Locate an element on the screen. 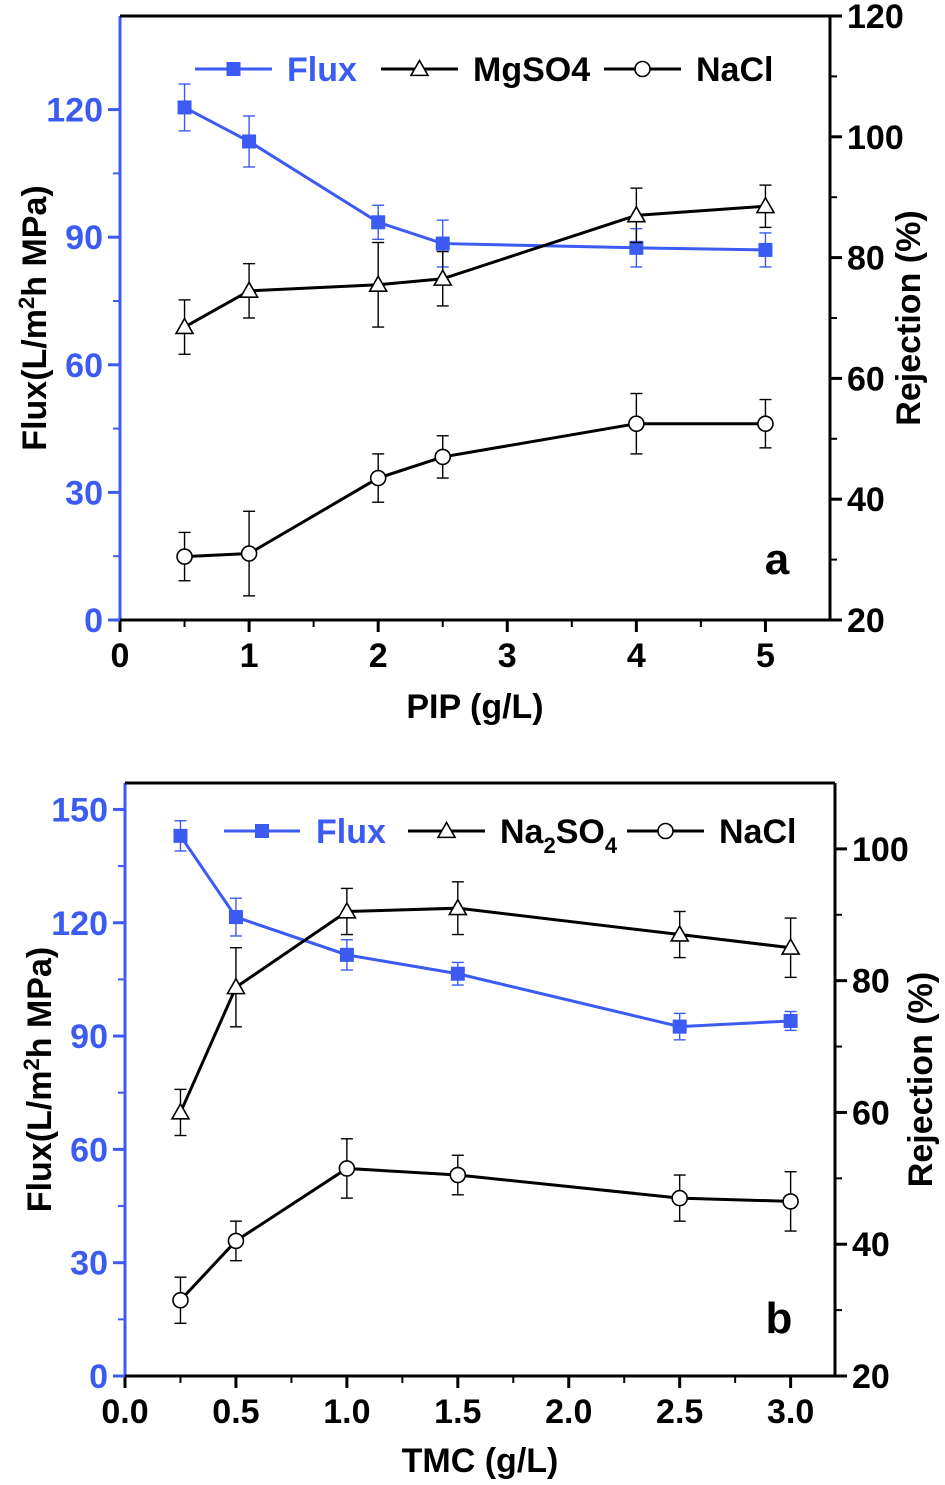  panel-label: a is located at coordinates (777, 559).